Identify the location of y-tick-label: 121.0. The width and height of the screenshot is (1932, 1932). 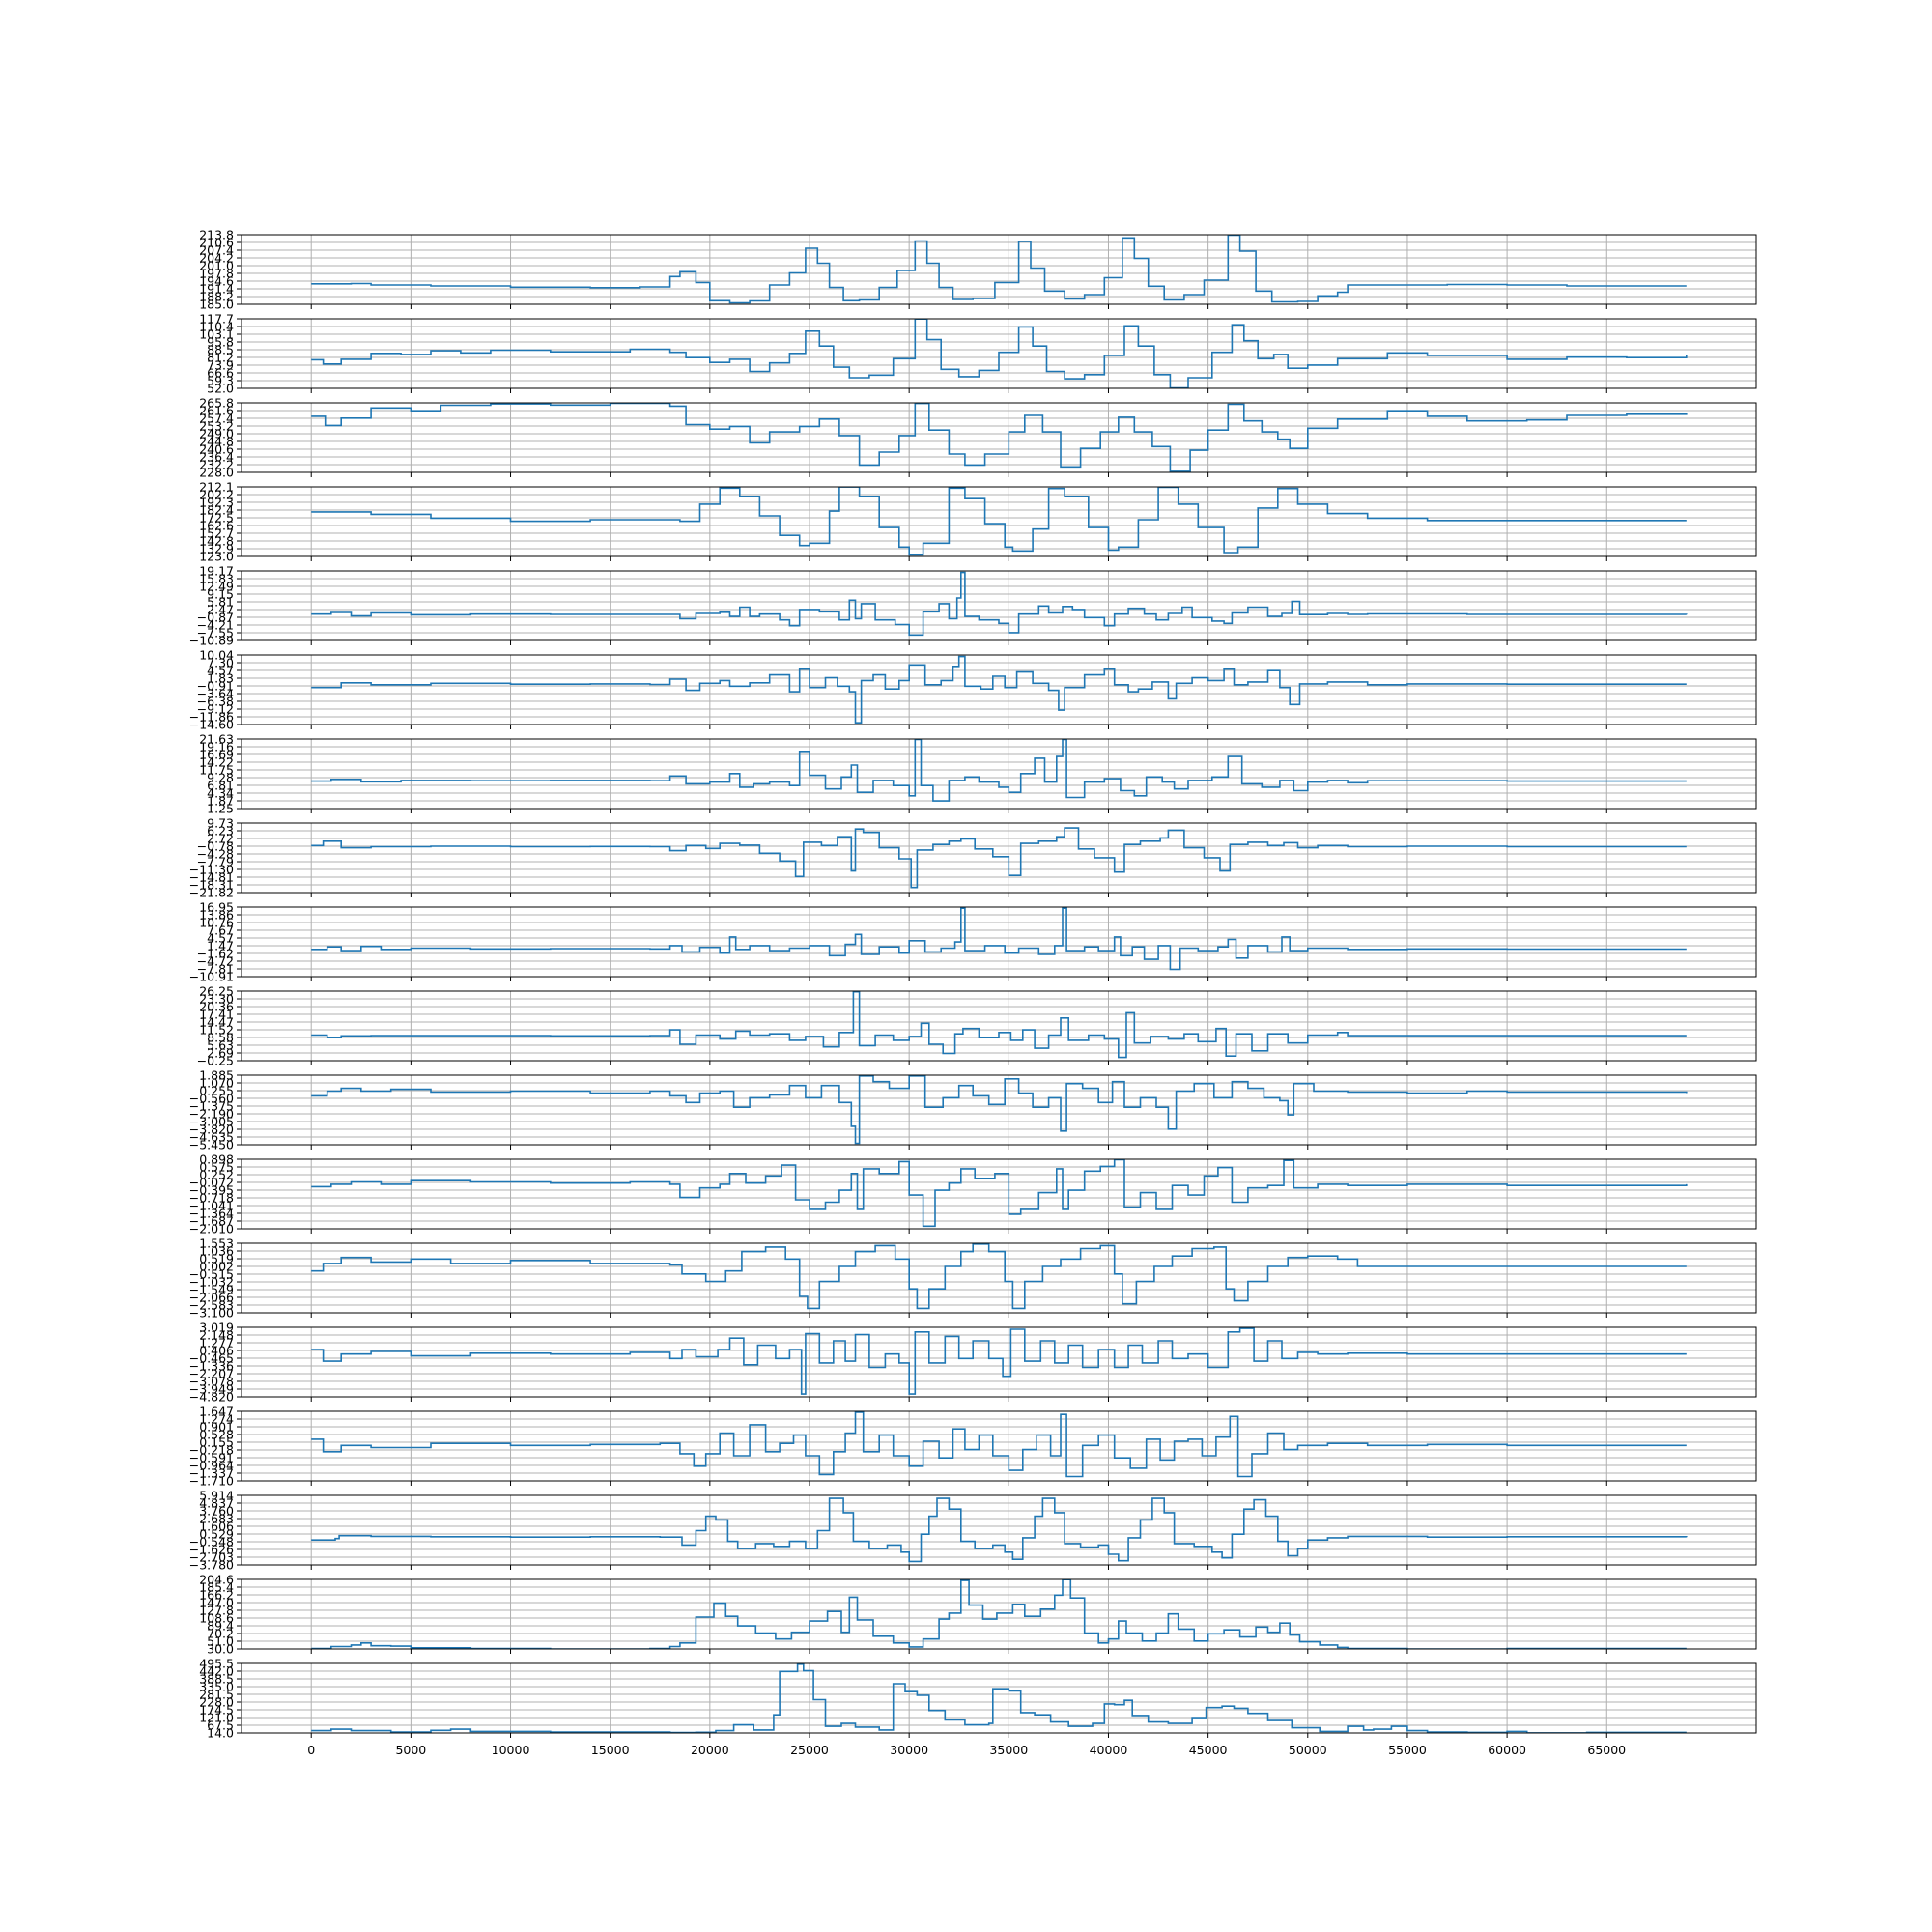
(216, 1718).